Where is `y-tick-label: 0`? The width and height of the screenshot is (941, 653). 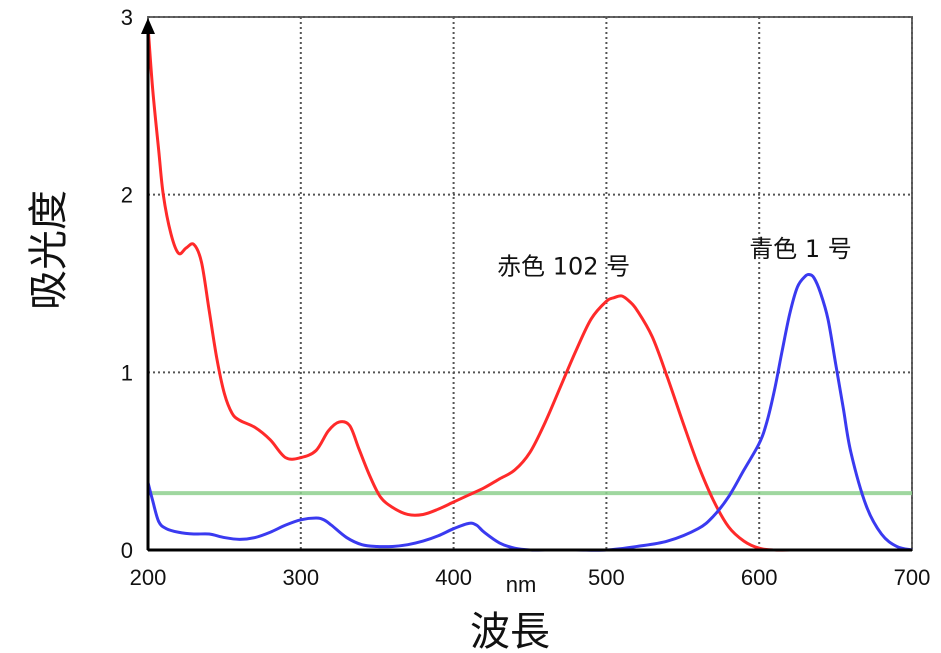
y-tick-label: 0 is located at coordinates (127, 550).